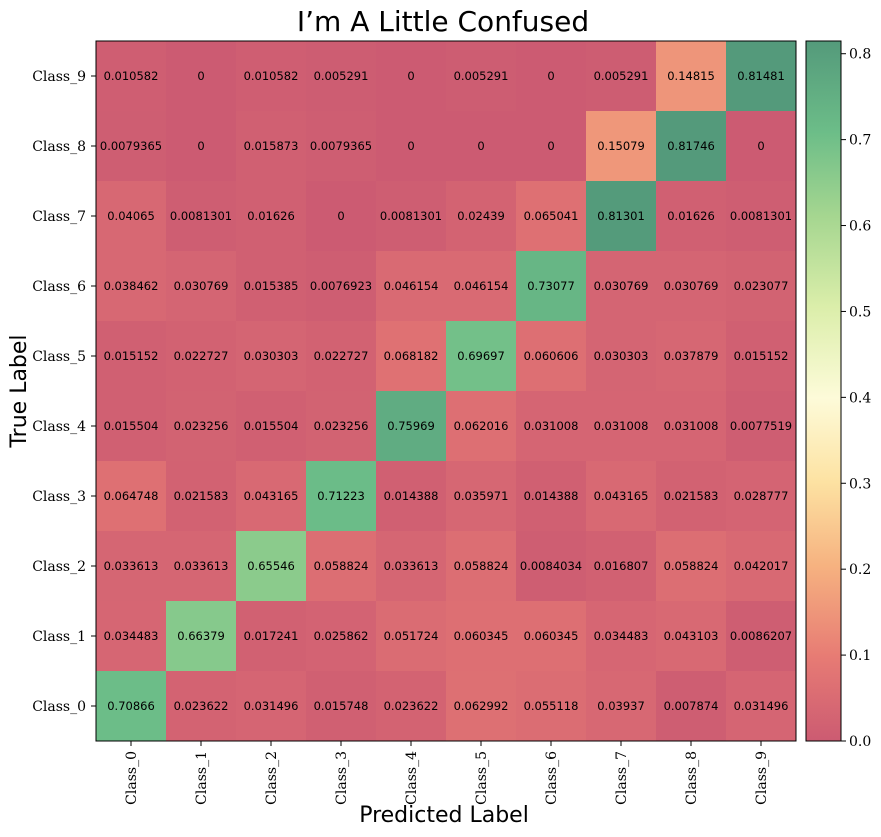  What do you see at coordinates (761, 706) in the screenshot?
I see `cell-value-label: 0.031496` at bounding box center [761, 706].